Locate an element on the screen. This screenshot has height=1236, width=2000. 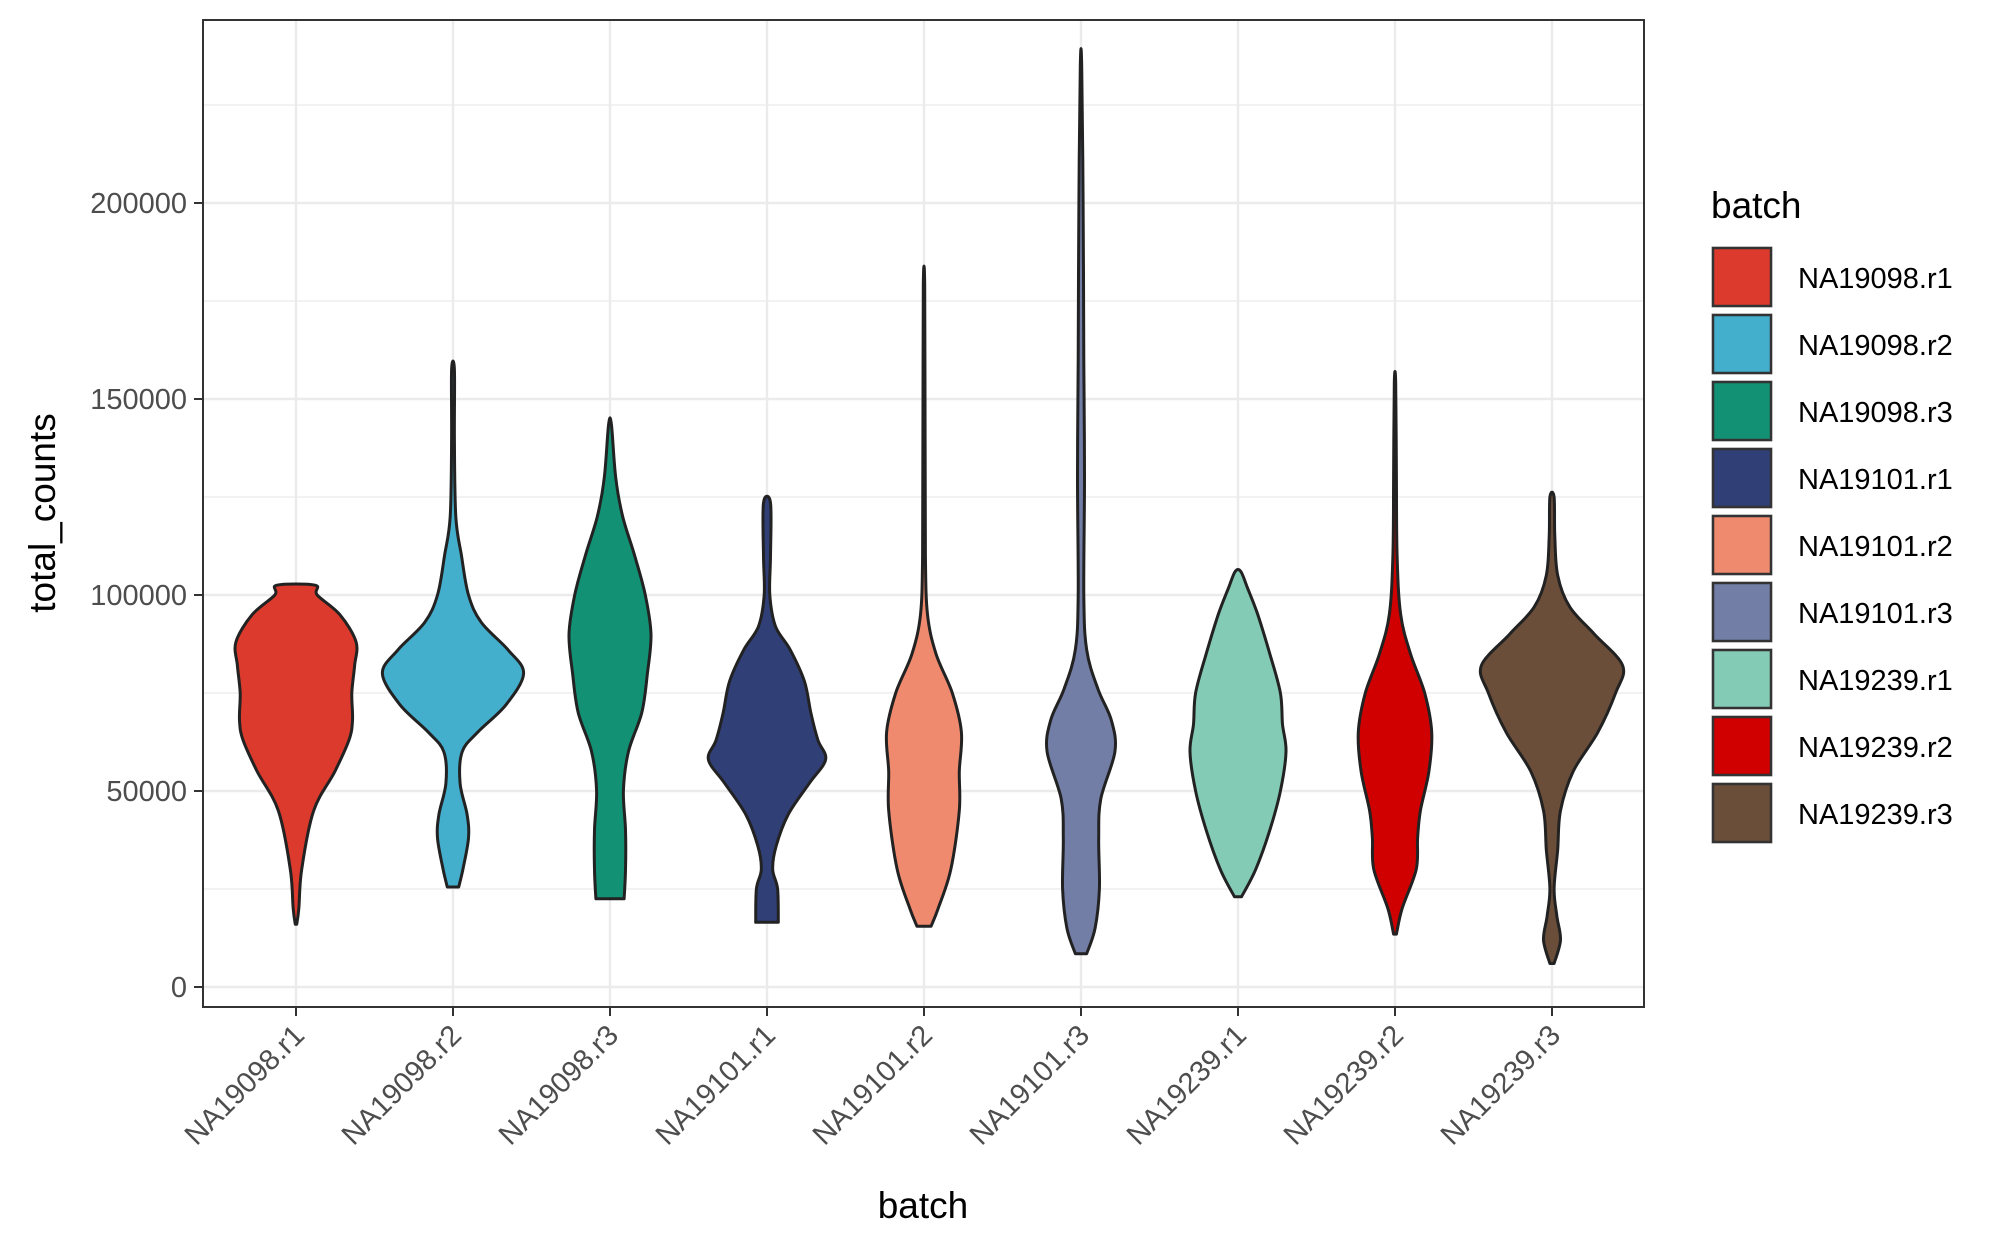
legend-title: batch is located at coordinates (1756, 205).